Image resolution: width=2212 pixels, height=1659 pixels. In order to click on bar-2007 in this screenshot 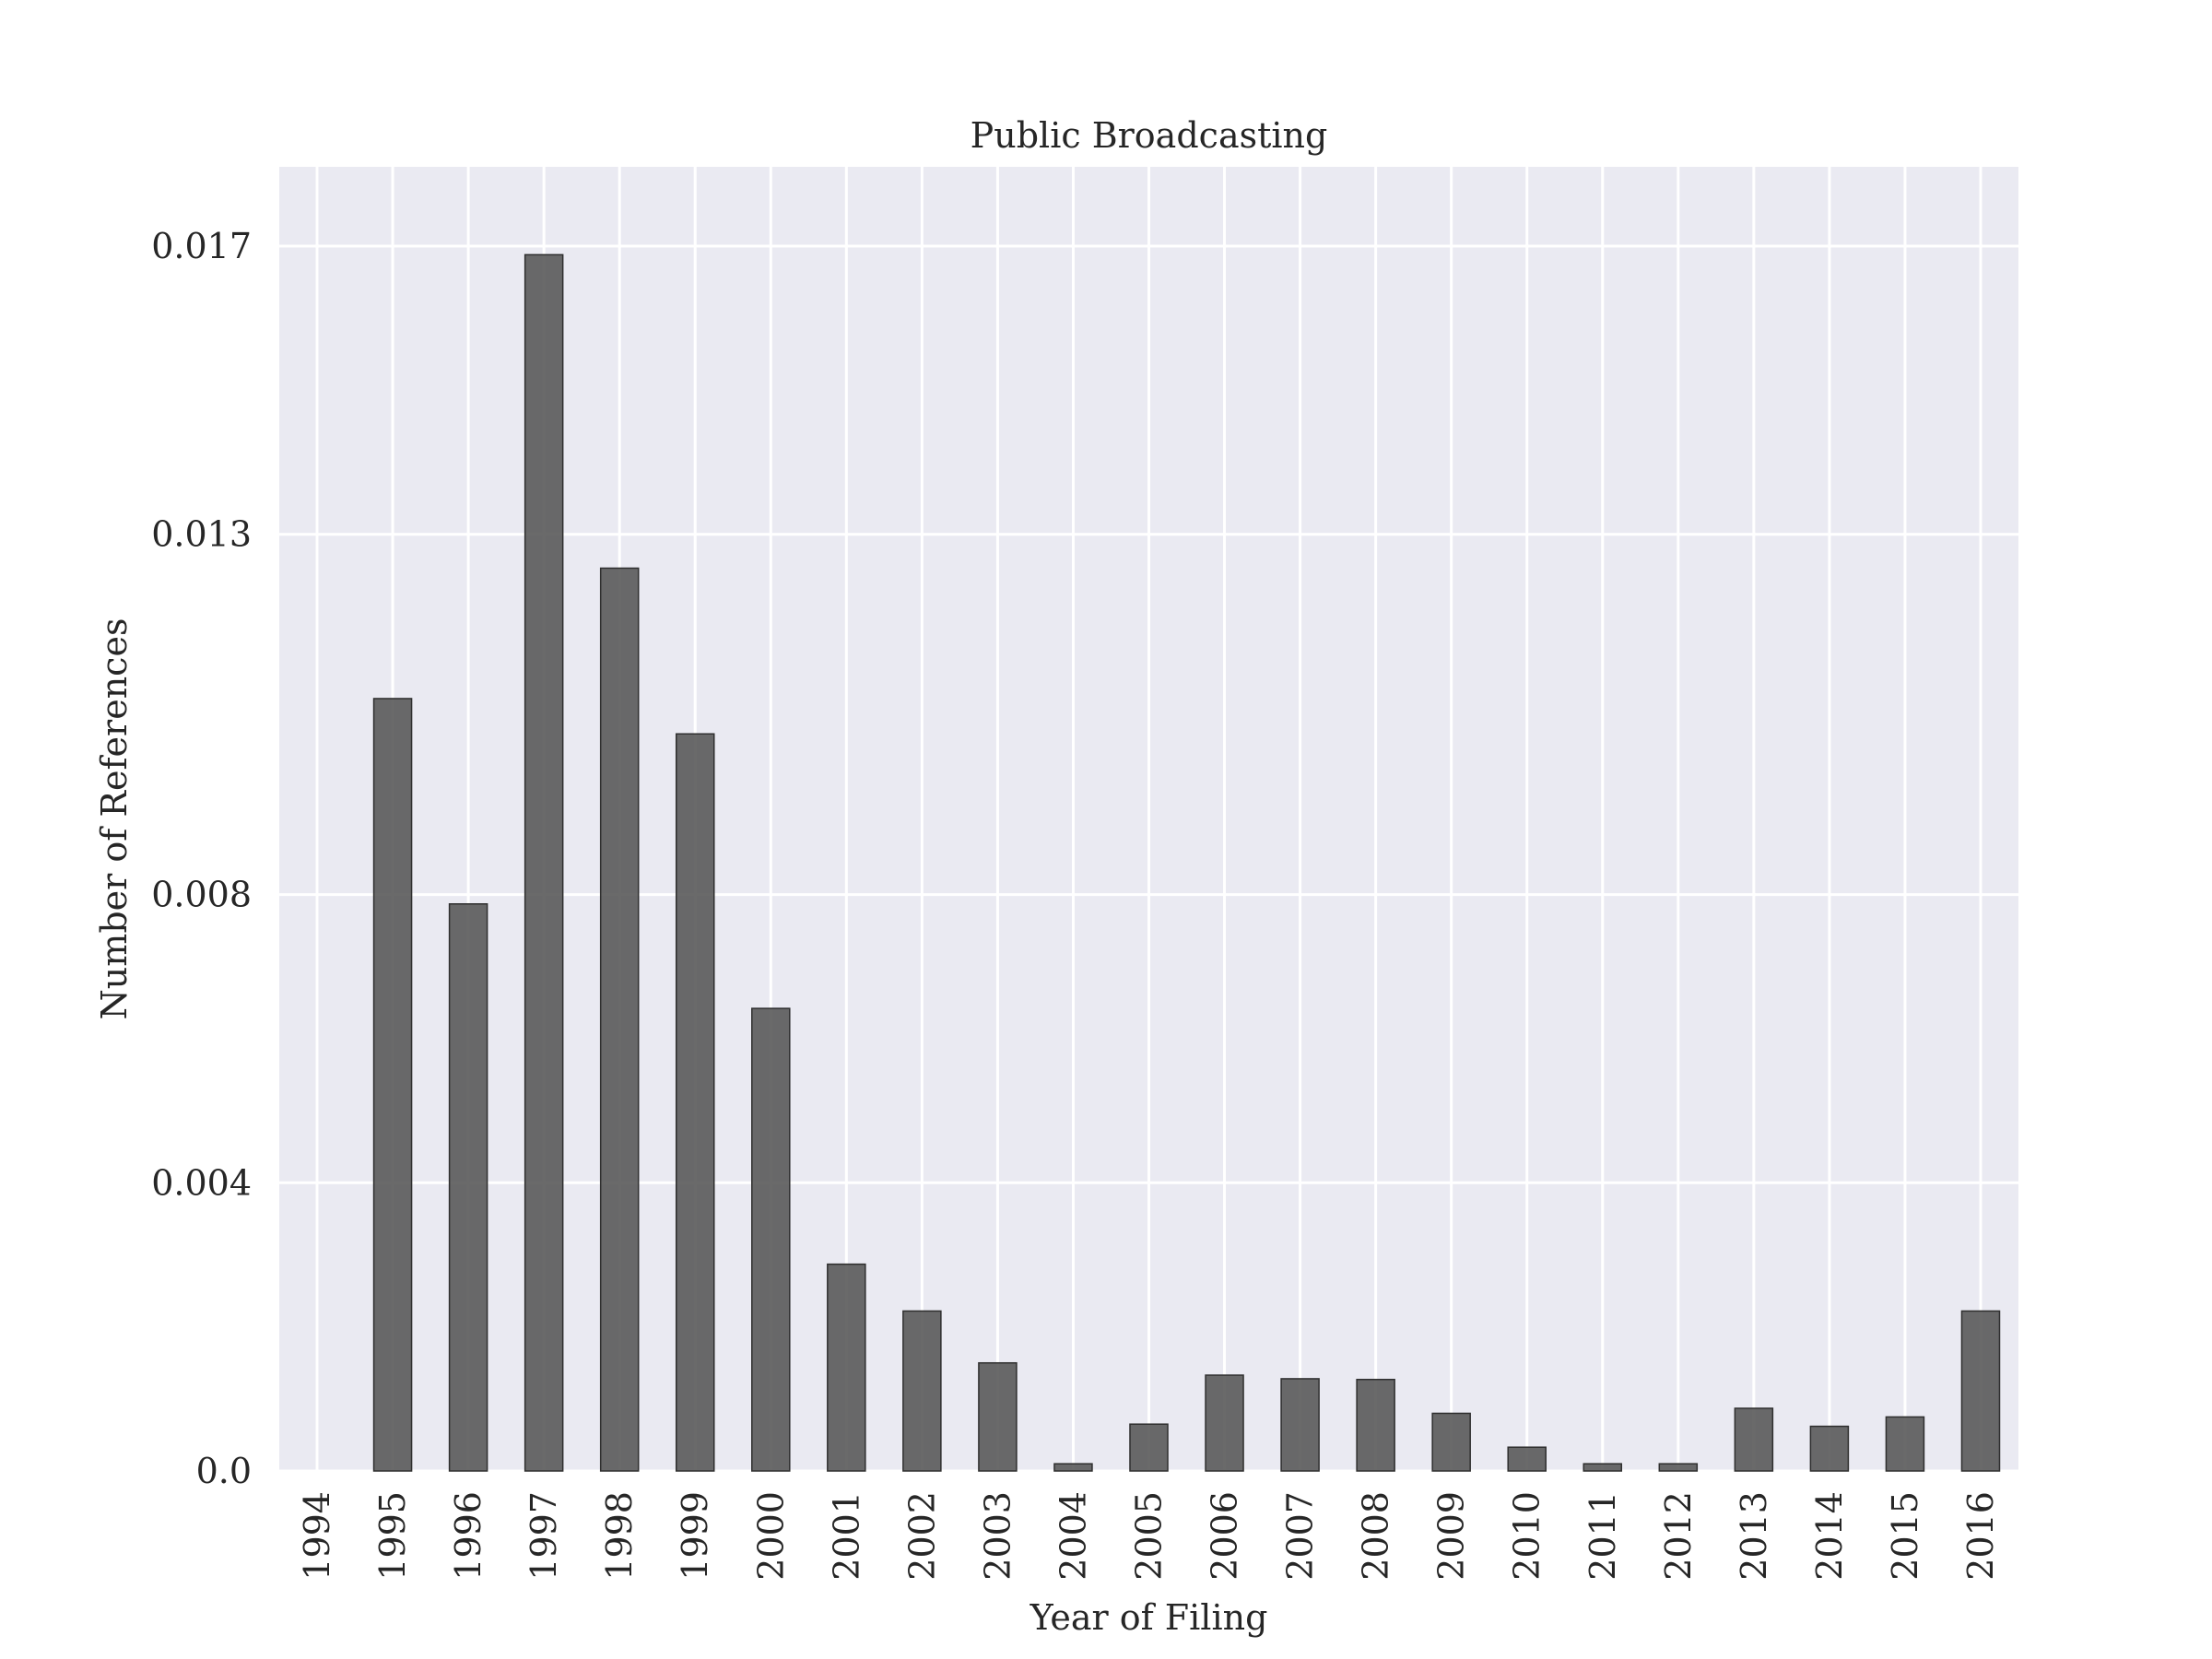, I will do `click(1300, 1425)`.